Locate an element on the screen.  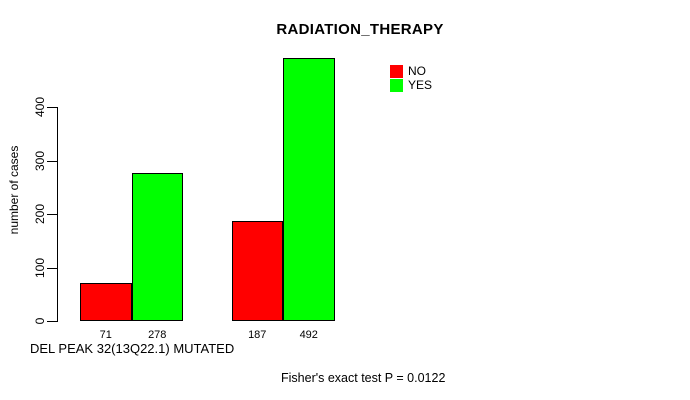
legend-item-no: NO is located at coordinates (411, 71).